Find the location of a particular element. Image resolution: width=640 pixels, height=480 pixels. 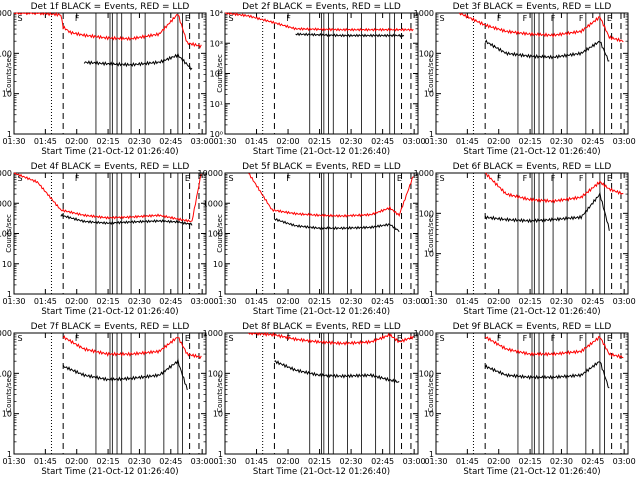

chart-title: Det 3f BLACK = Events, RED = LLD is located at coordinates (532, 7).